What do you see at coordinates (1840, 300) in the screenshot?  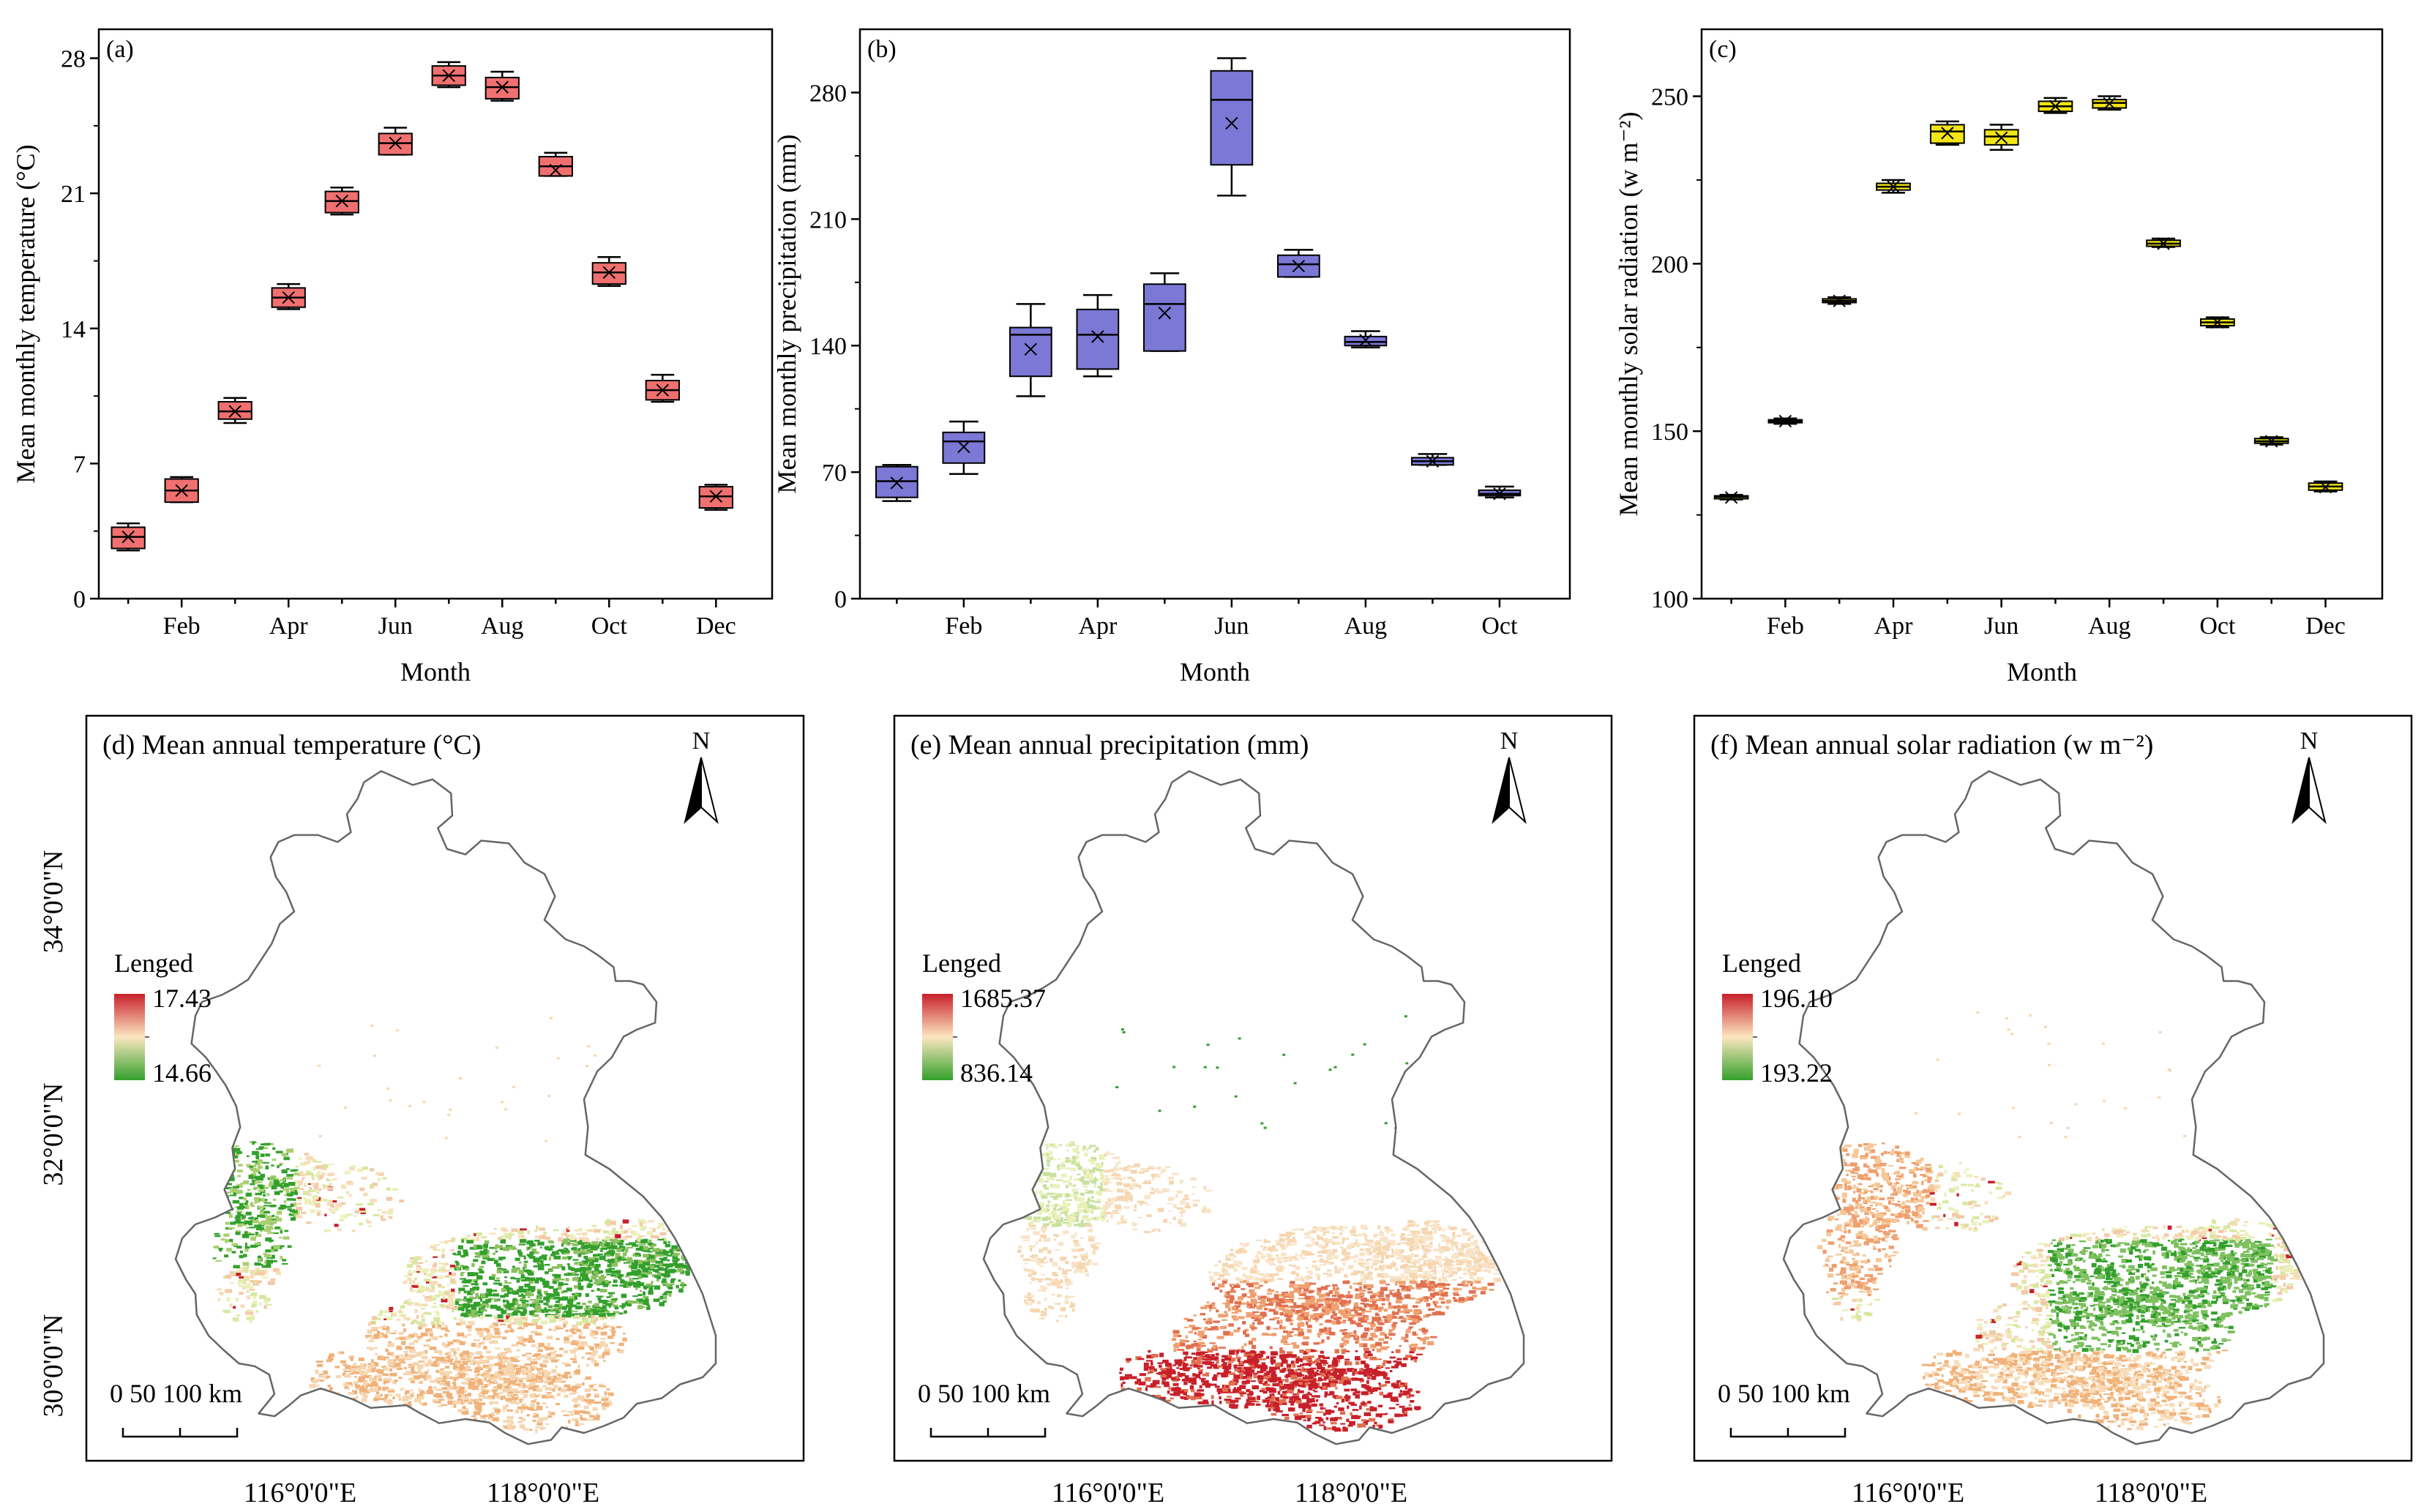 I see `mean-marker` at bounding box center [1840, 300].